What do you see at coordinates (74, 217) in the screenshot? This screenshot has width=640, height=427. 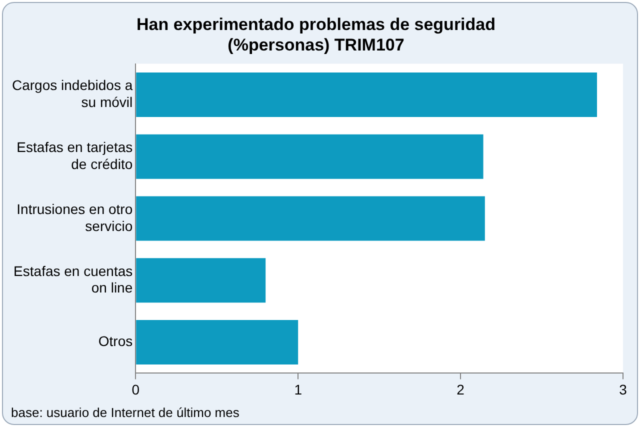 I see `y-tick-label: Intrusiones en otro servicio` at bounding box center [74, 217].